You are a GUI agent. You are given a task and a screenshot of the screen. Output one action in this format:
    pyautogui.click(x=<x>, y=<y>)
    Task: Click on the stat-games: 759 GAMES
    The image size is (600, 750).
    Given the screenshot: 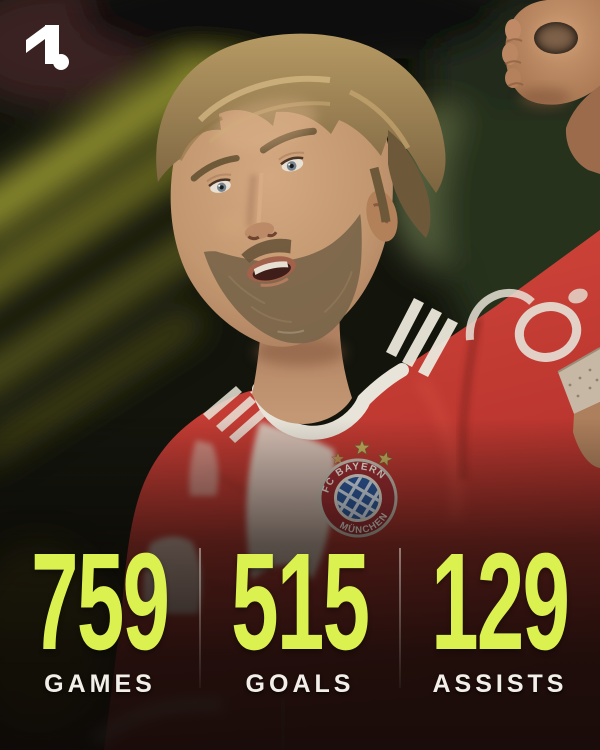 What is the action you would take?
    pyautogui.click(x=100, y=612)
    